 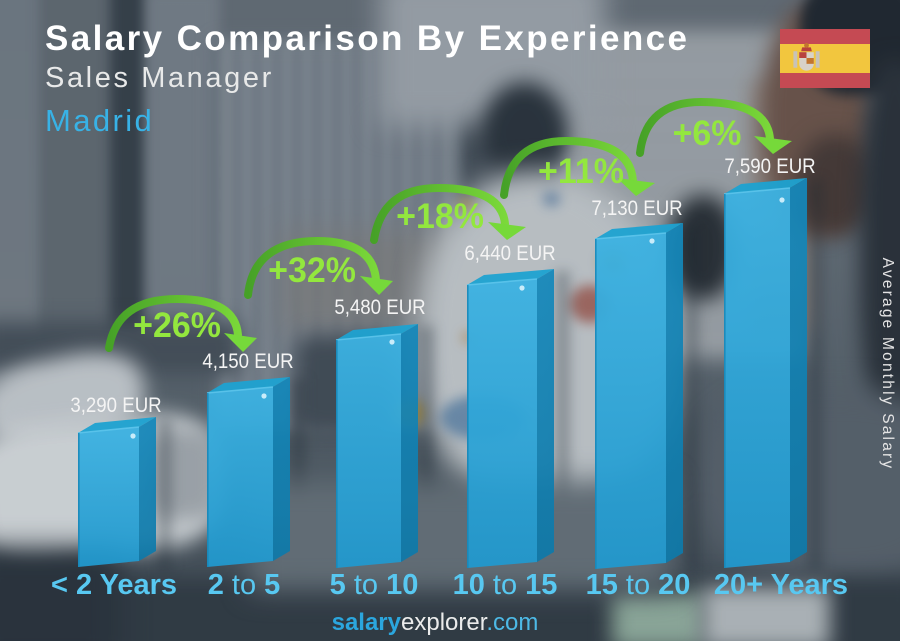 I want to click on svg-text: 15 to 20, so click(x=638, y=585).